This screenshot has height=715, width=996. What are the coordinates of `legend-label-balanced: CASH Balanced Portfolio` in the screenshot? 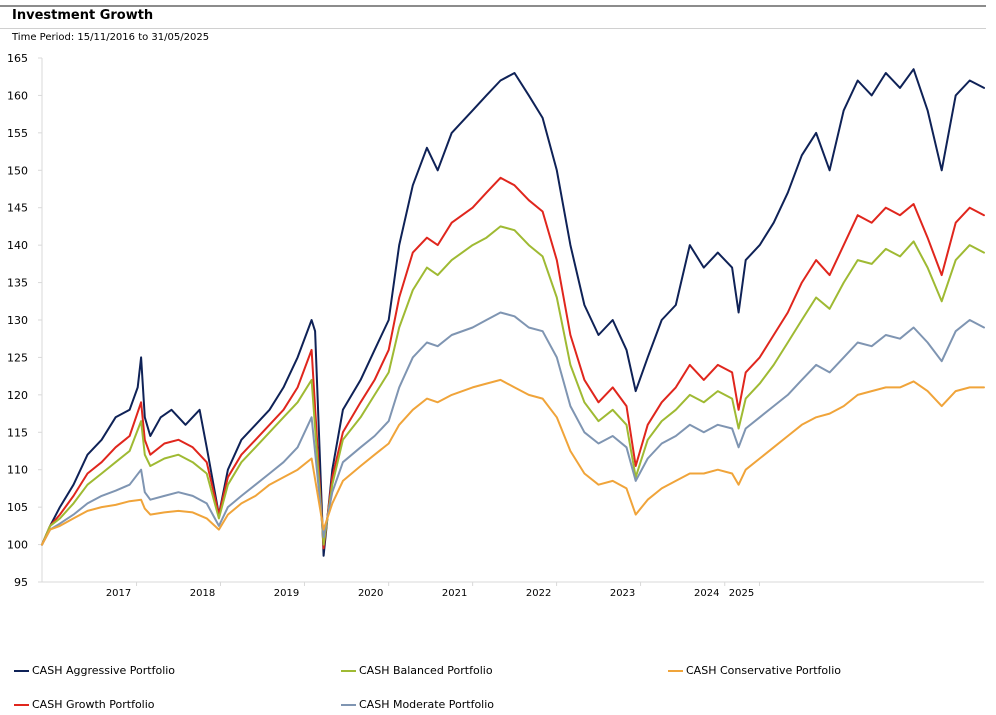 It's located at (426, 670).